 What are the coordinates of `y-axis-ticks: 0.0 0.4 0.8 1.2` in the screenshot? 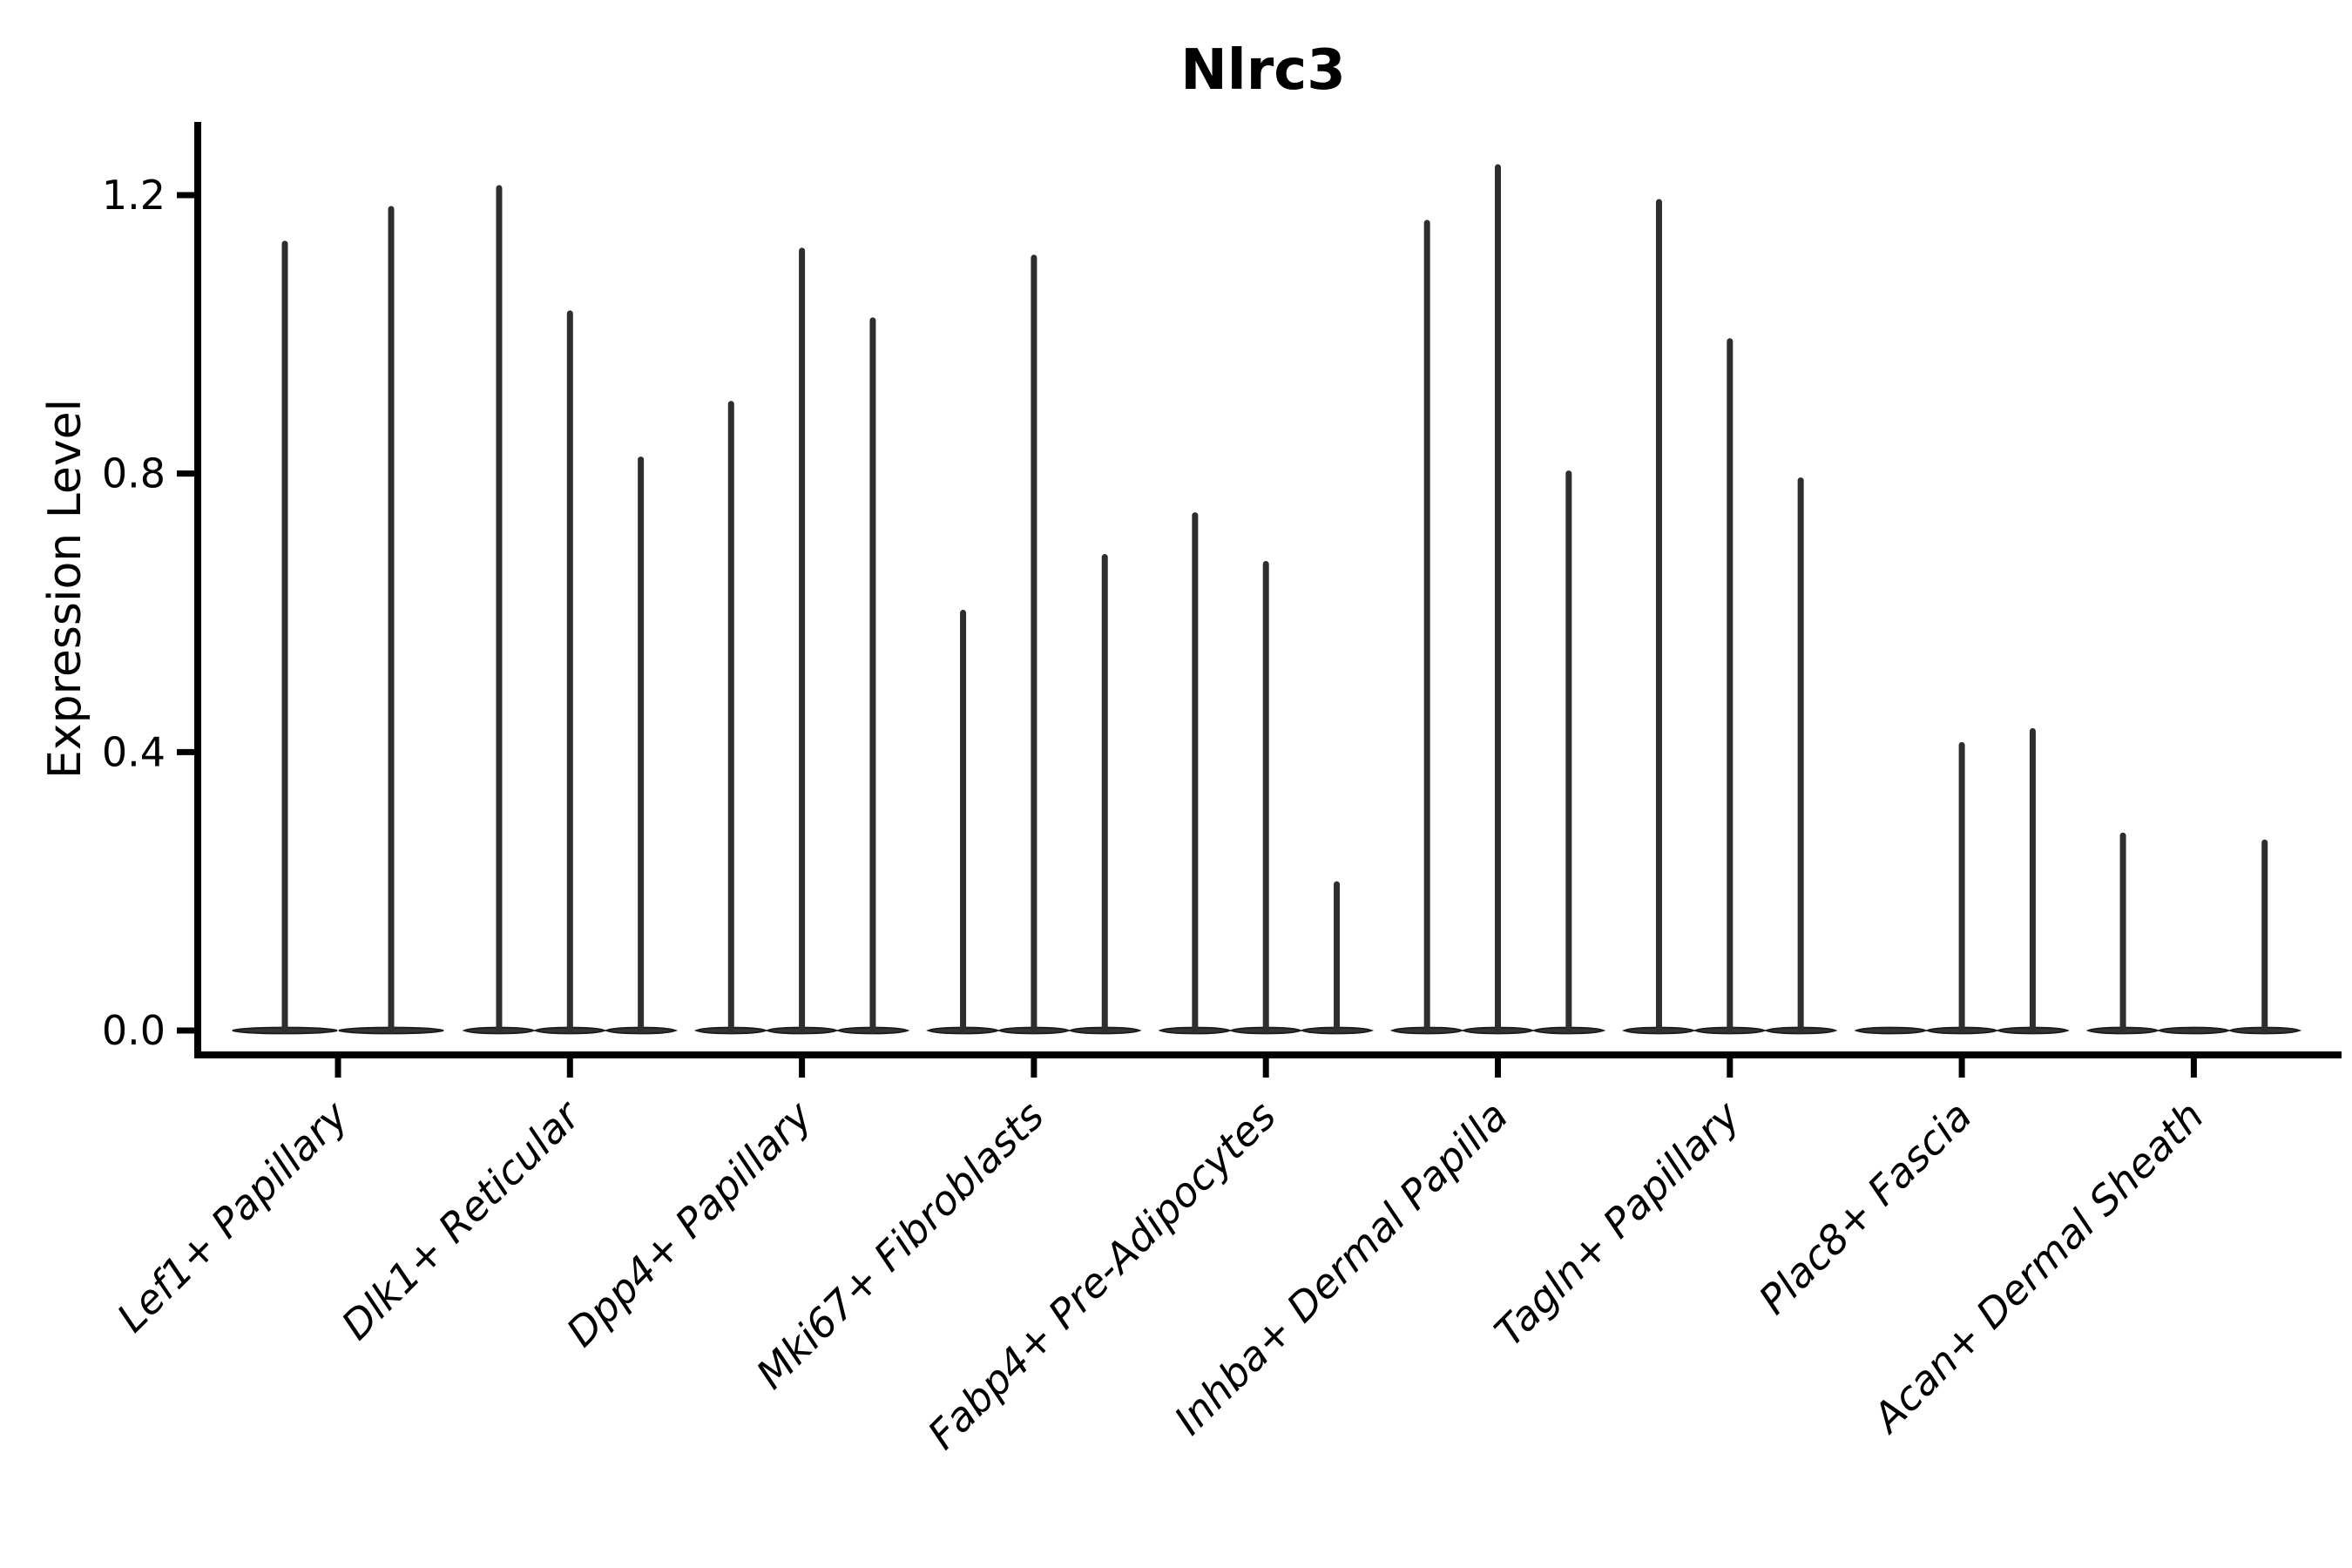 It's located at (148, 613).